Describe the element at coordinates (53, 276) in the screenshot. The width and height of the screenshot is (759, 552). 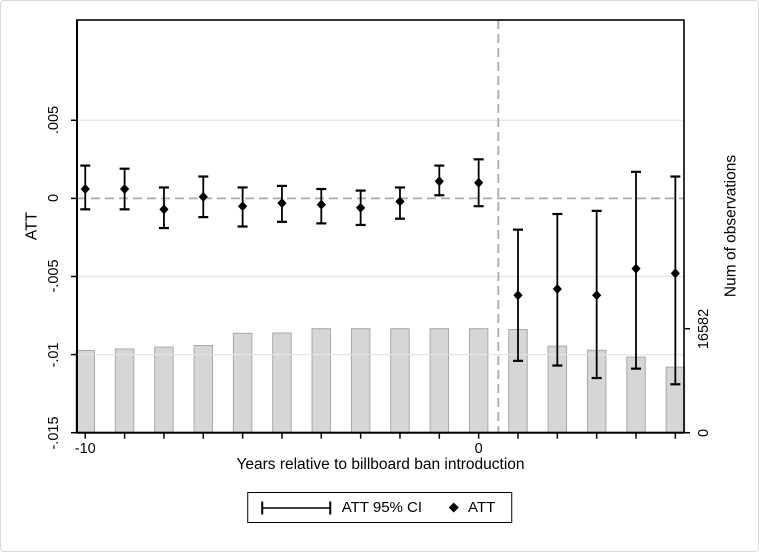
I see `y-tick-label-left: -.005` at that location.